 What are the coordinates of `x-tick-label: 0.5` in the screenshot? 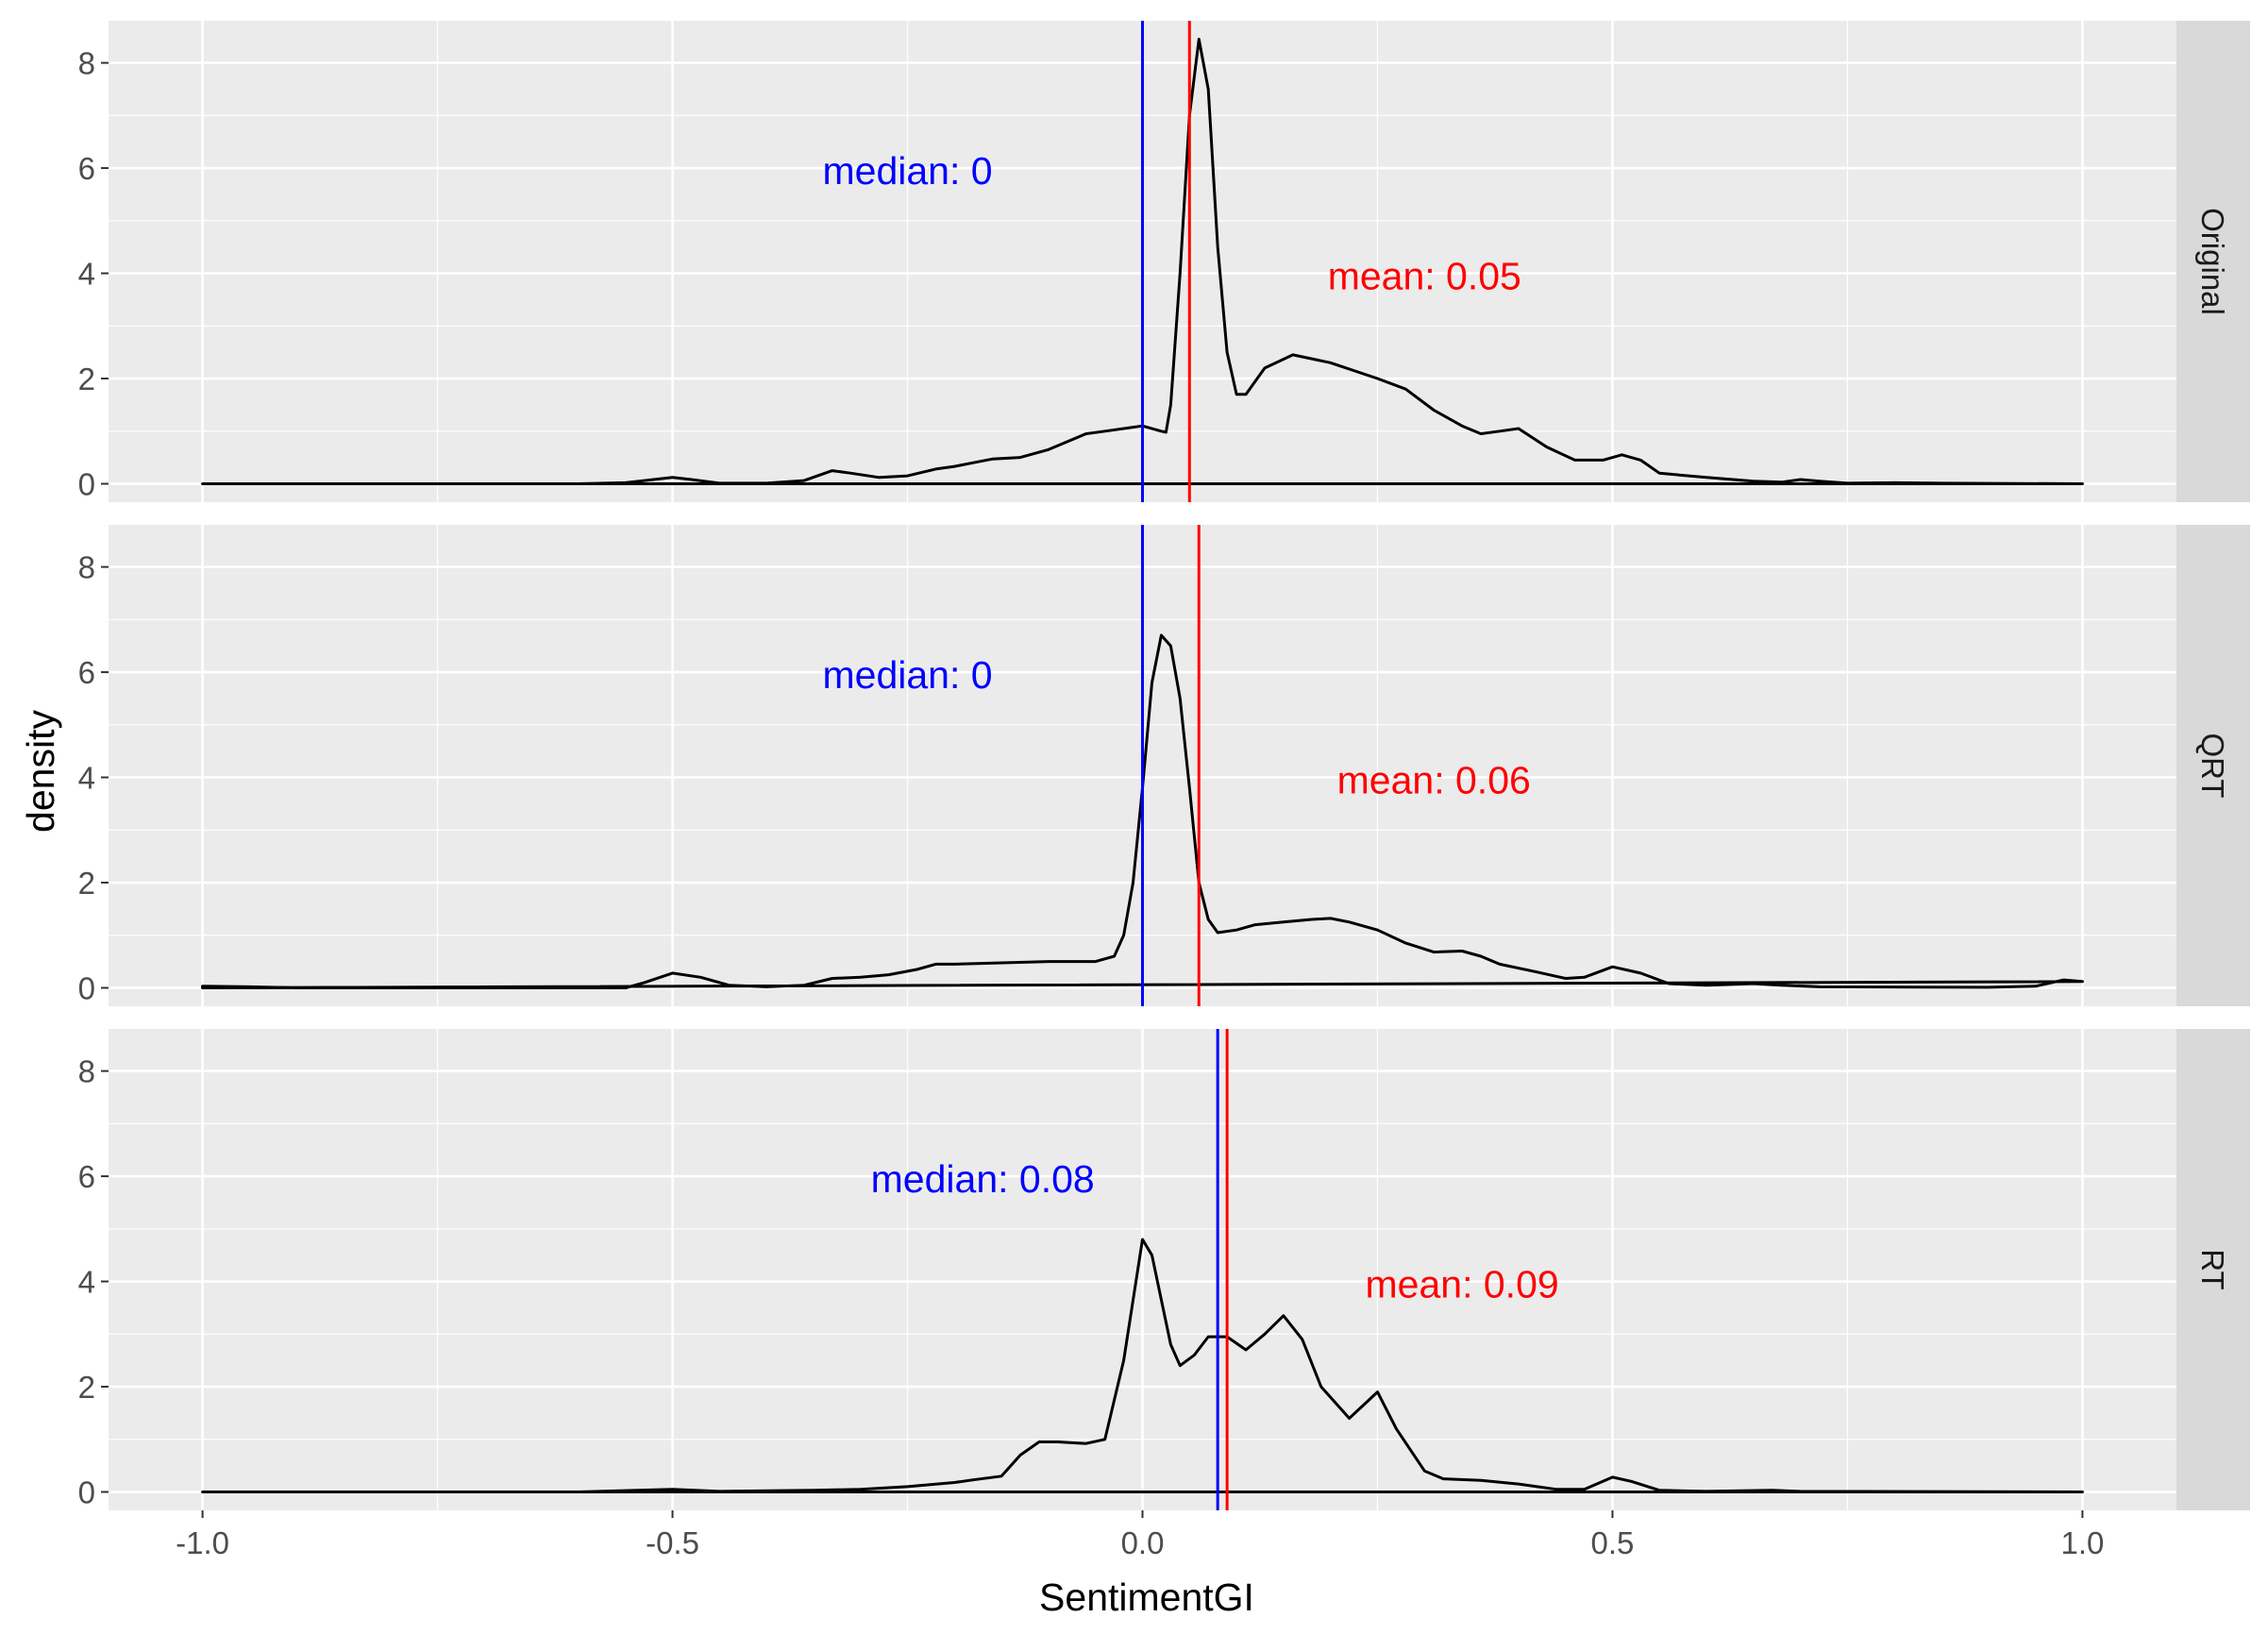 It's located at (1613, 1542).